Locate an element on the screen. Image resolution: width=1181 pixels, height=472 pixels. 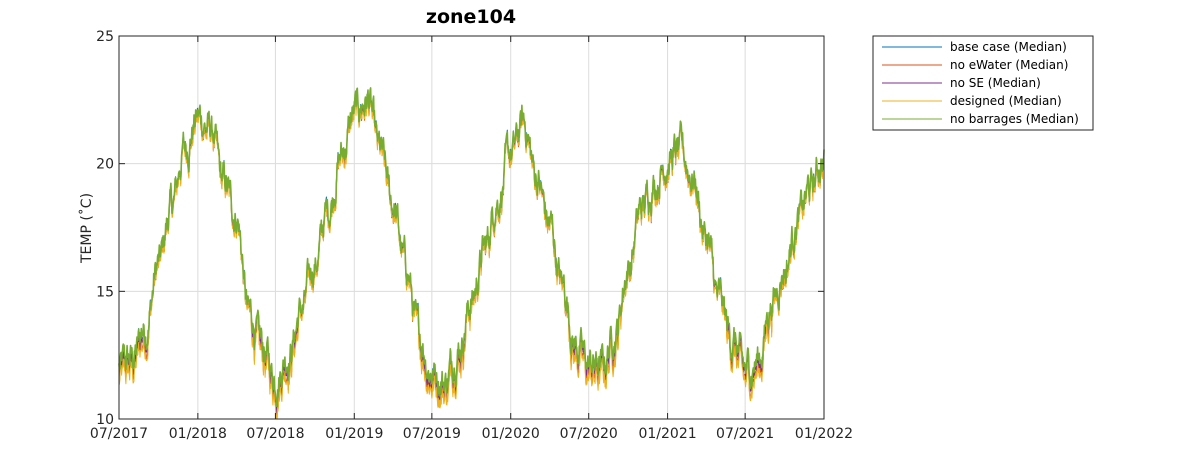
legend-label: no eWater (Median) is located at coordinates (1009, 65).